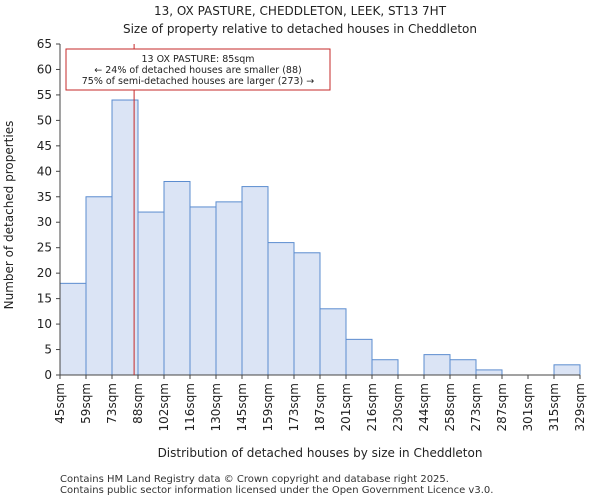 The image size is (600, 500). Describe the element at coordinates (44, 248) in the screenshot. I see `y-tick-label: 25` at that location.